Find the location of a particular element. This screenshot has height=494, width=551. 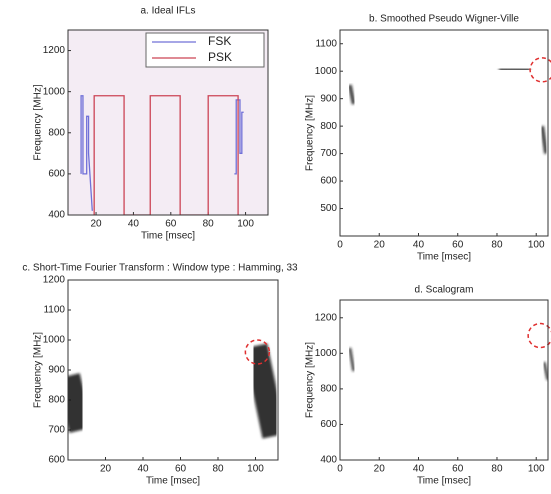

y-tick-label: 500 is located at coordinates (328, 208).